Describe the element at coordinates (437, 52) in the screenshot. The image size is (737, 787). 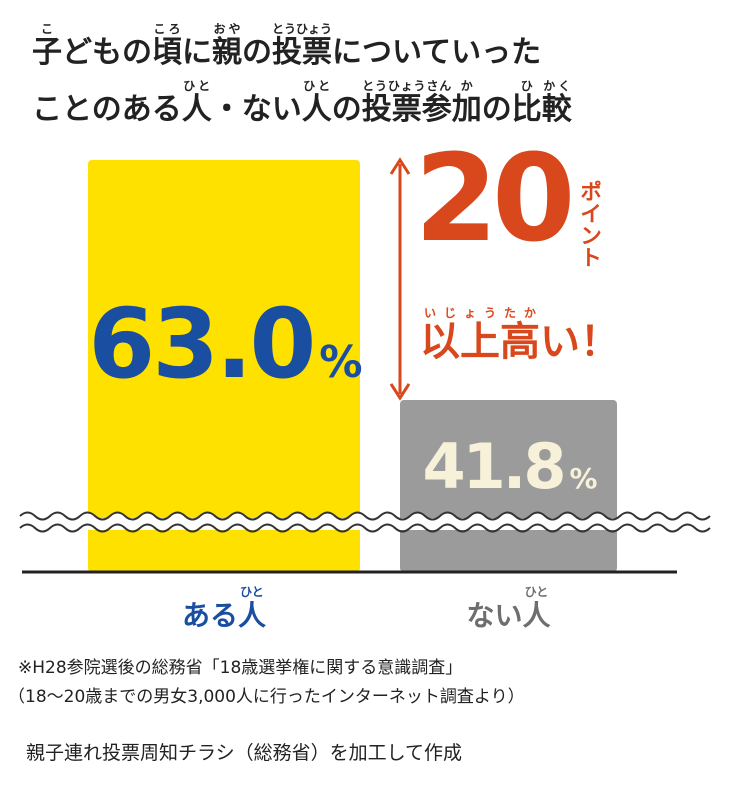
I see `text: についていった` at that location.